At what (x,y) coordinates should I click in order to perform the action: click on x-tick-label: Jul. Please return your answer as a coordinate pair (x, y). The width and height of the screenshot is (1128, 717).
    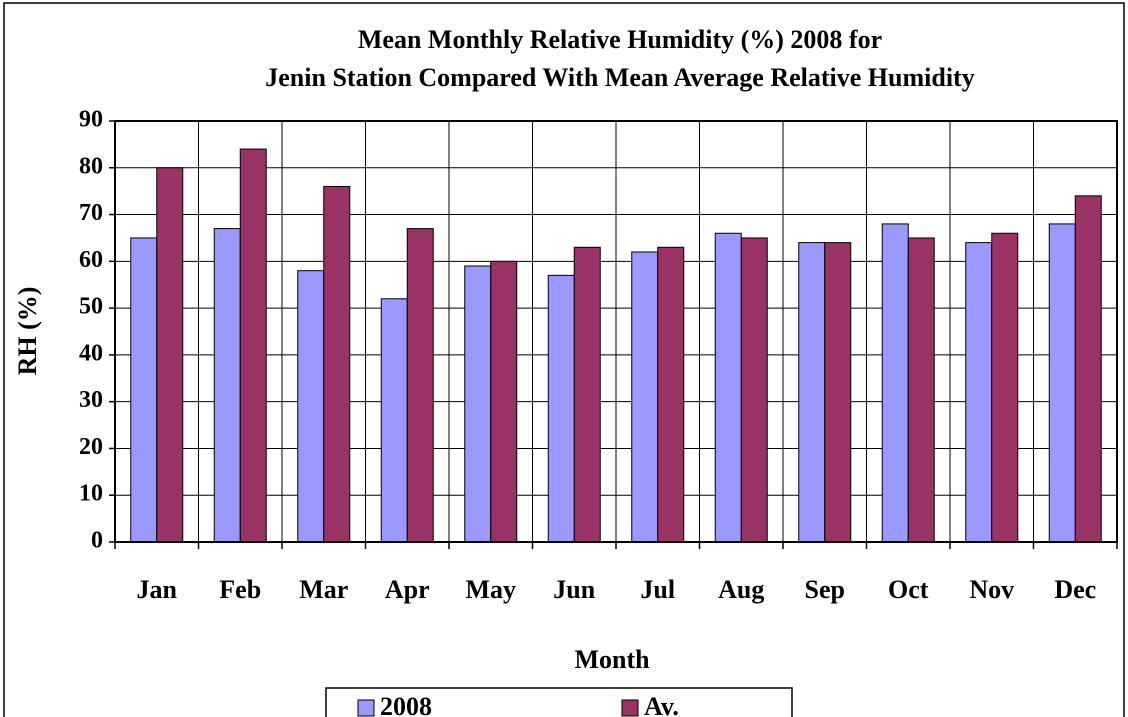
    Looking at the image, I should click on (657, 589).